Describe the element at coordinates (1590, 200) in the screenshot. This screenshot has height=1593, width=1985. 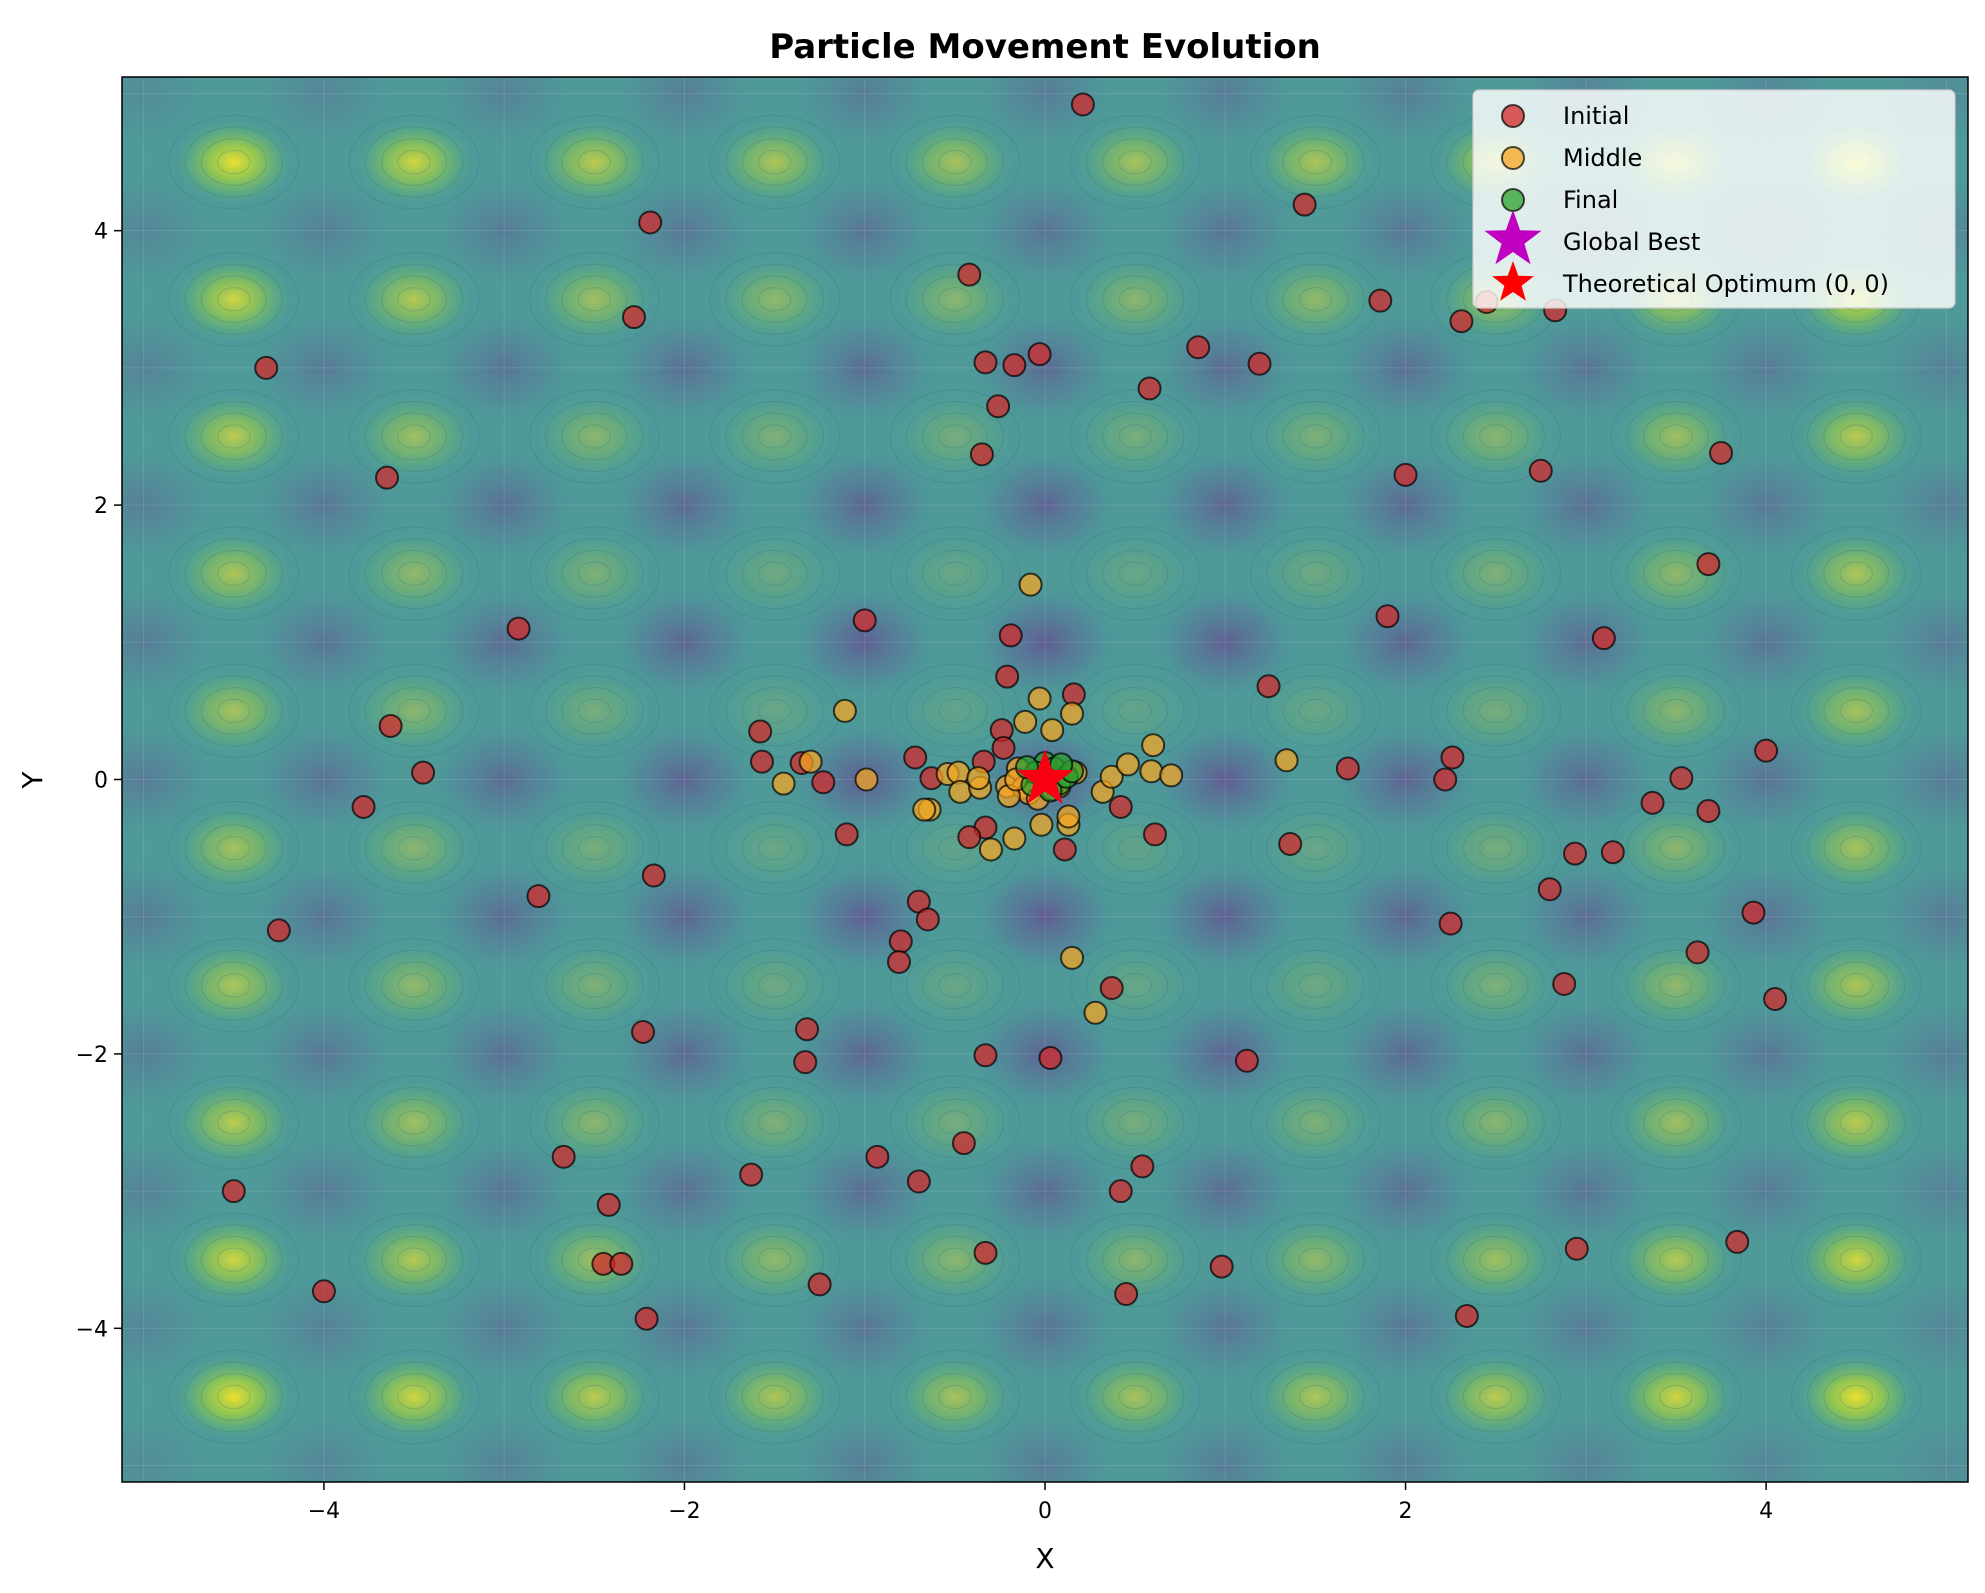
I see `legend-label-final: Final` at that location.